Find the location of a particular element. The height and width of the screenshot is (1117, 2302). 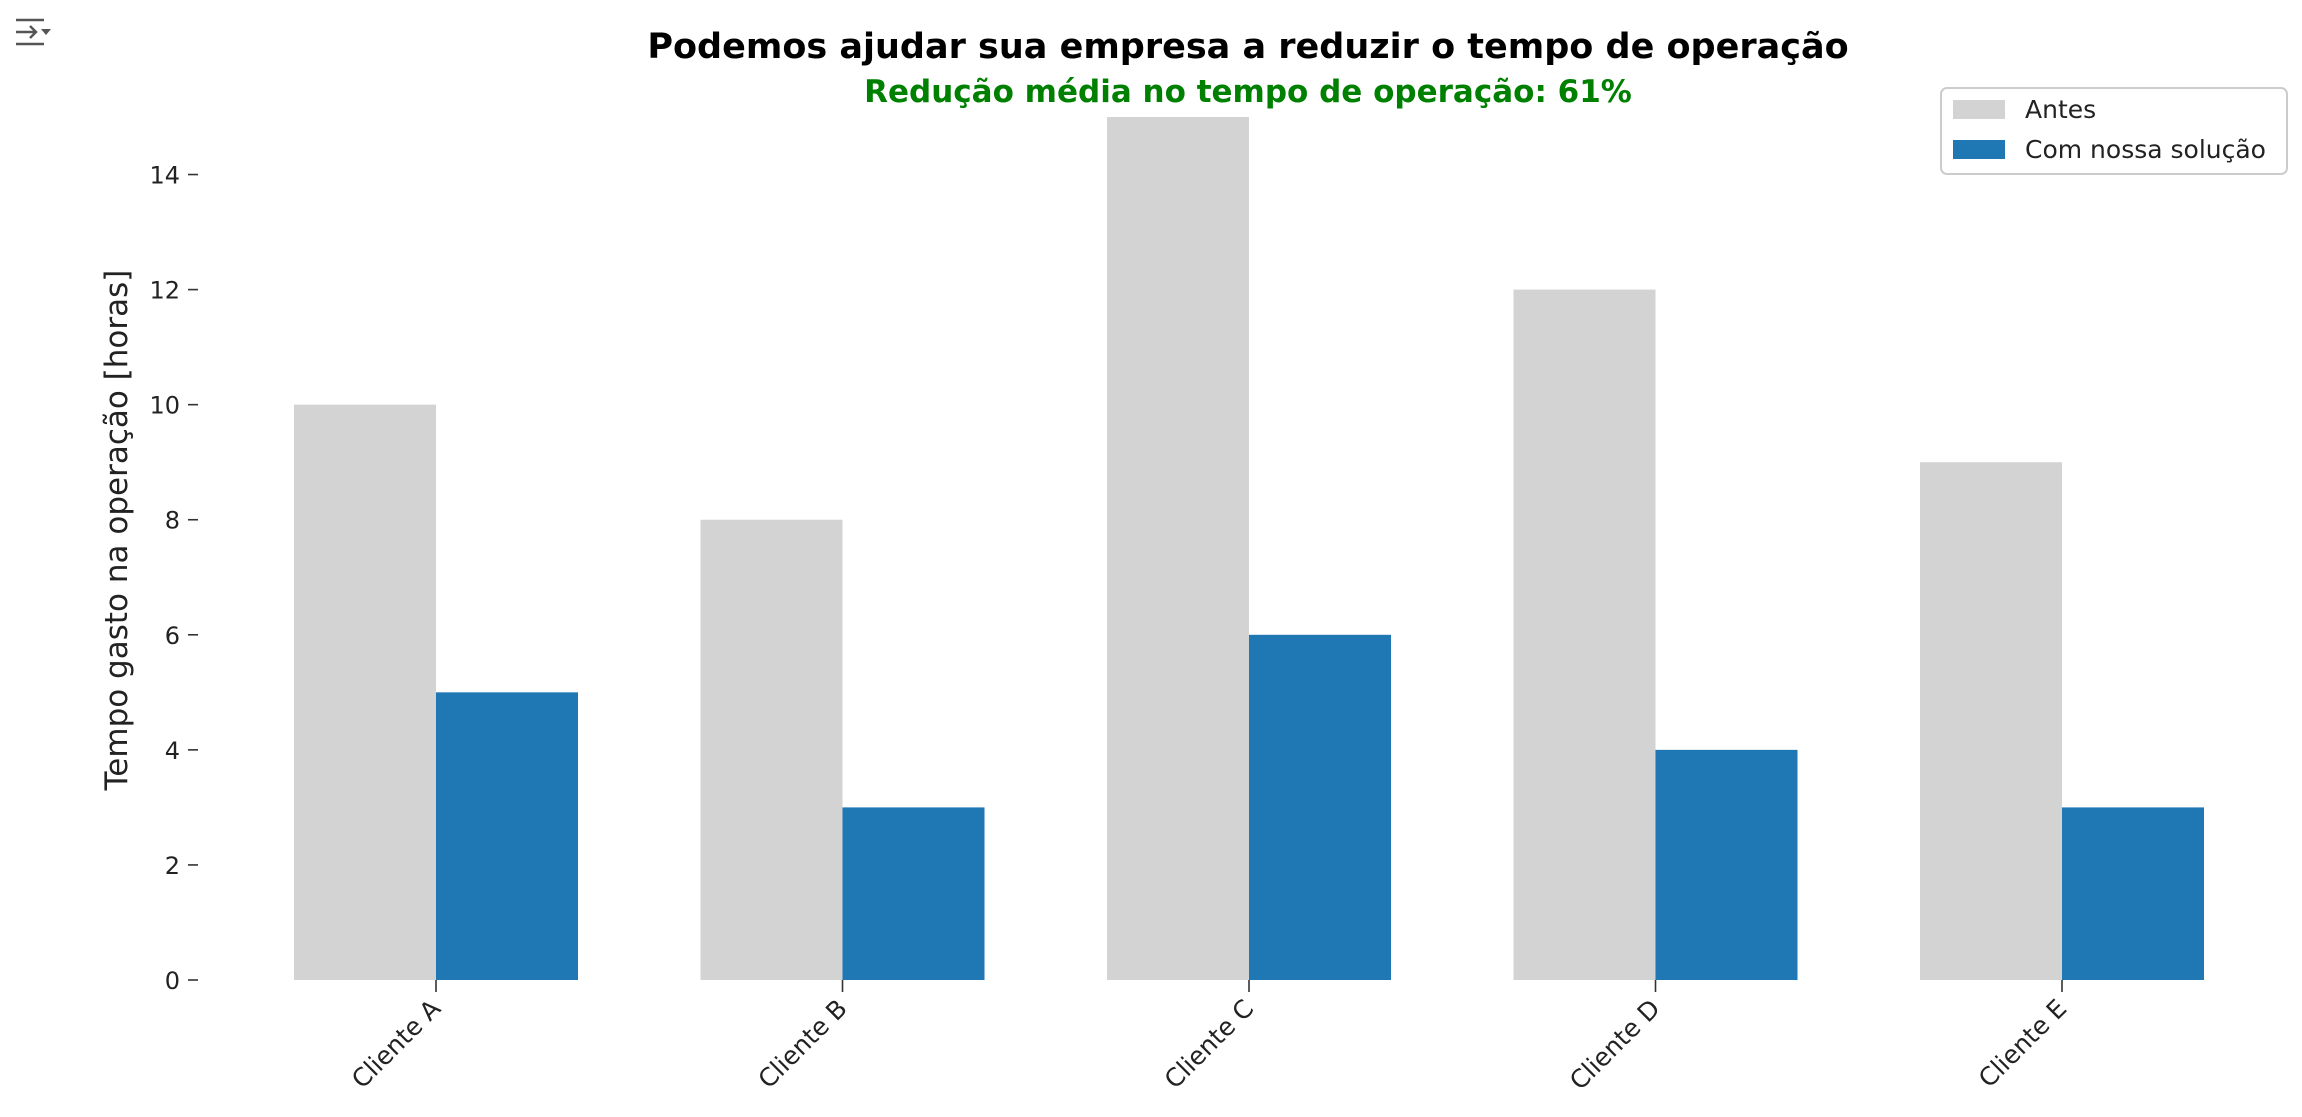

x-tick-label: Cliente C is located at coordinates (1209, 1044).